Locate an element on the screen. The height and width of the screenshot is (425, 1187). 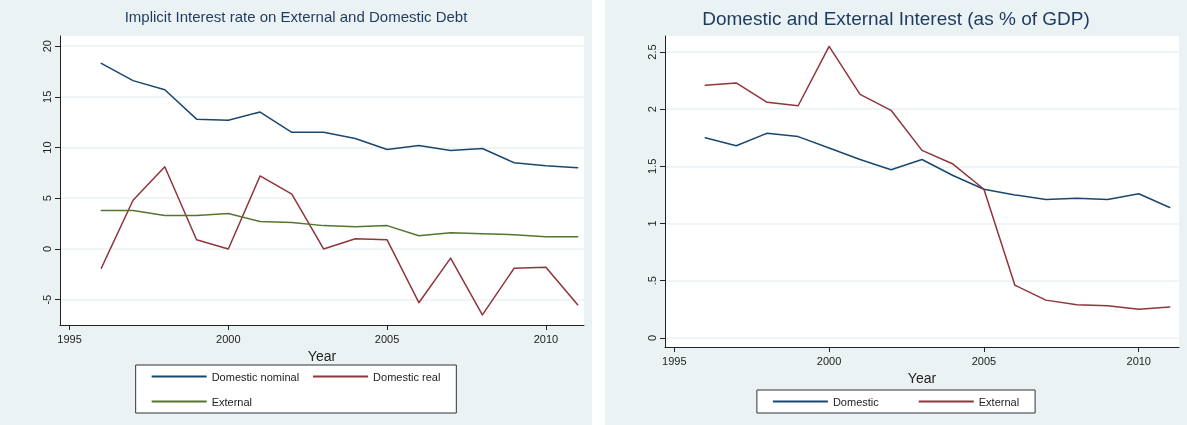
legend-label: Domestic real is located at coordinates (407, 376).